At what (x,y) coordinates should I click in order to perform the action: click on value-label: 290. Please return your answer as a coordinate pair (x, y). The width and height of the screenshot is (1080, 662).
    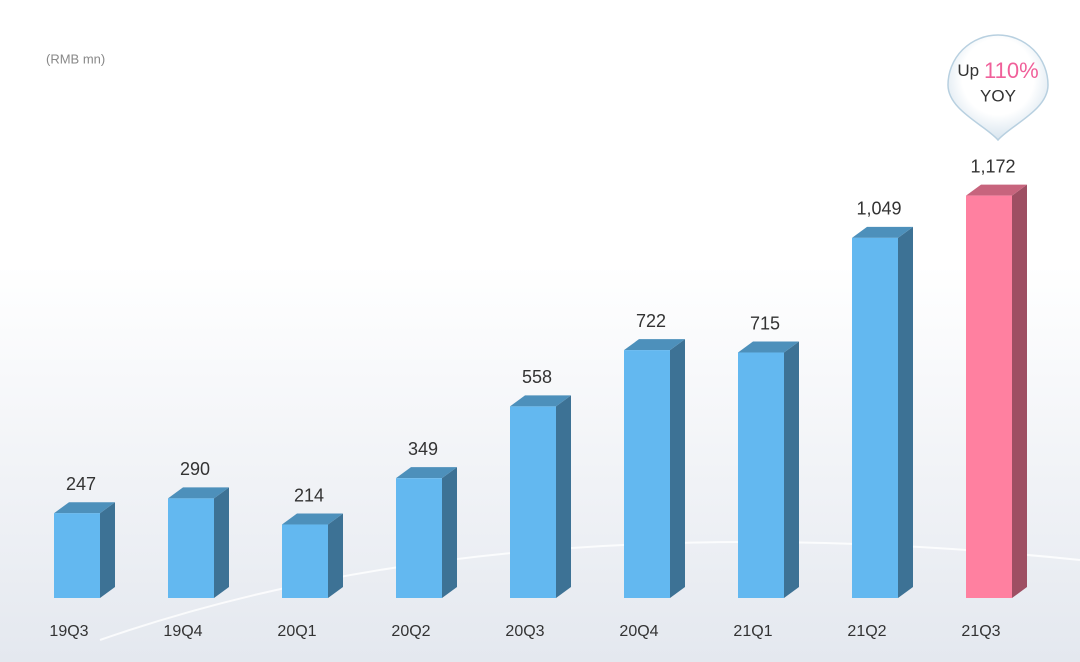
    Looking at the image, I should click on (195, 469).